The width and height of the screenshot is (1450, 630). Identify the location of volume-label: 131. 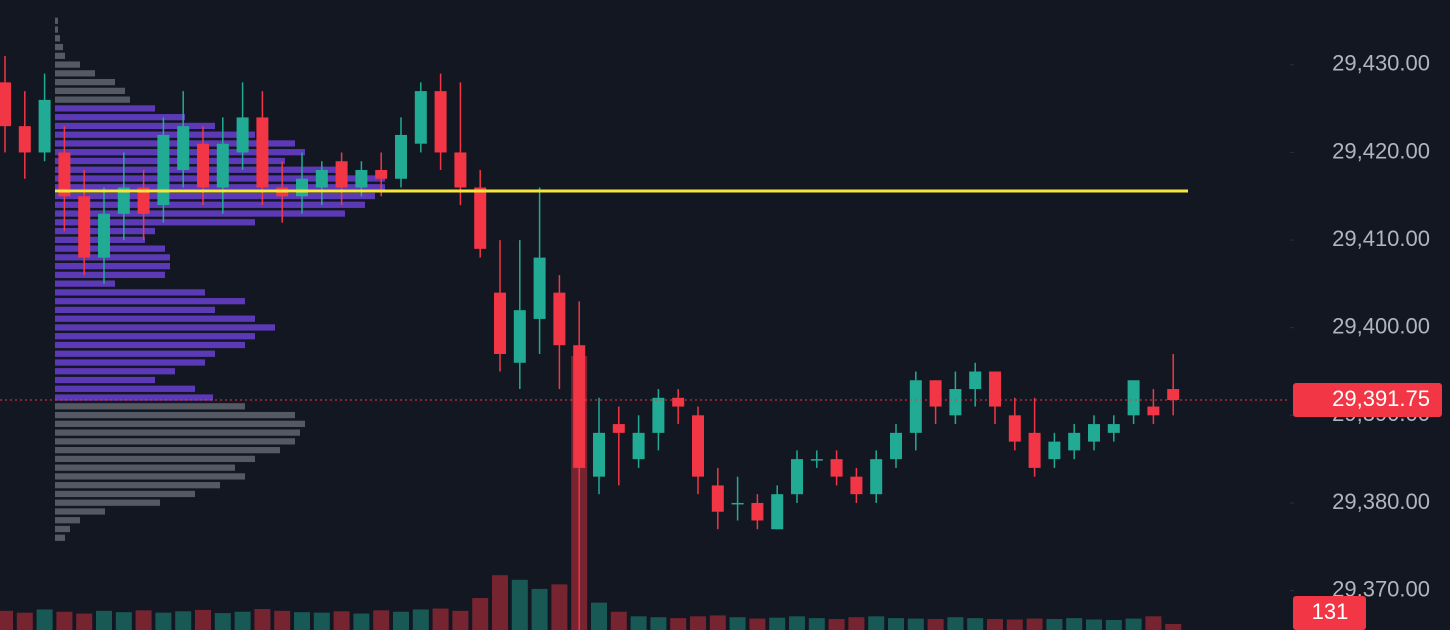
(1330, 611).